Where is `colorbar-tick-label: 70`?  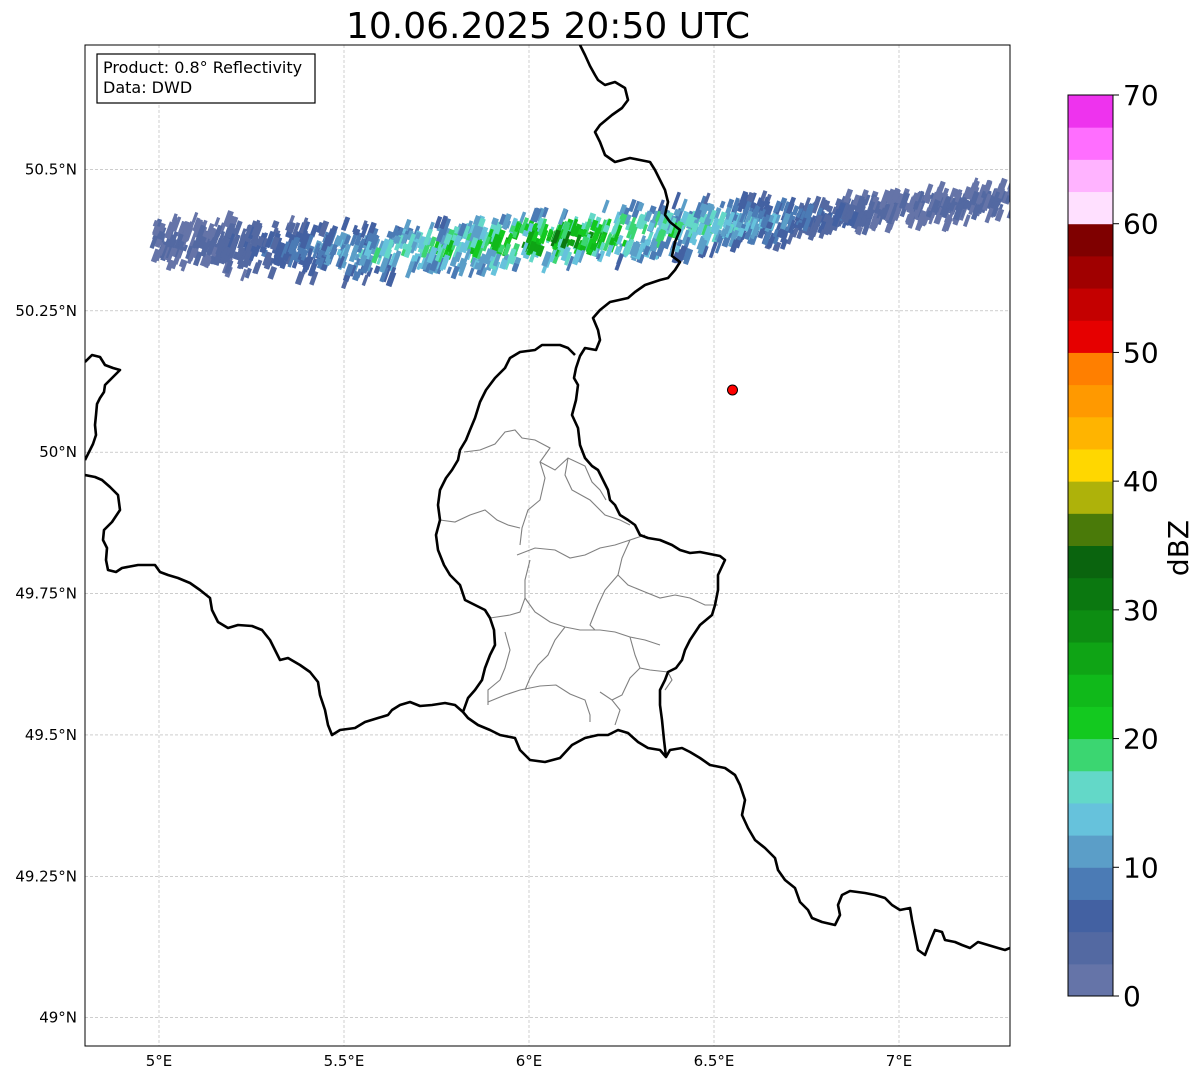 colorbar-tick-label: 70 is located at coordinates (1141, 95).